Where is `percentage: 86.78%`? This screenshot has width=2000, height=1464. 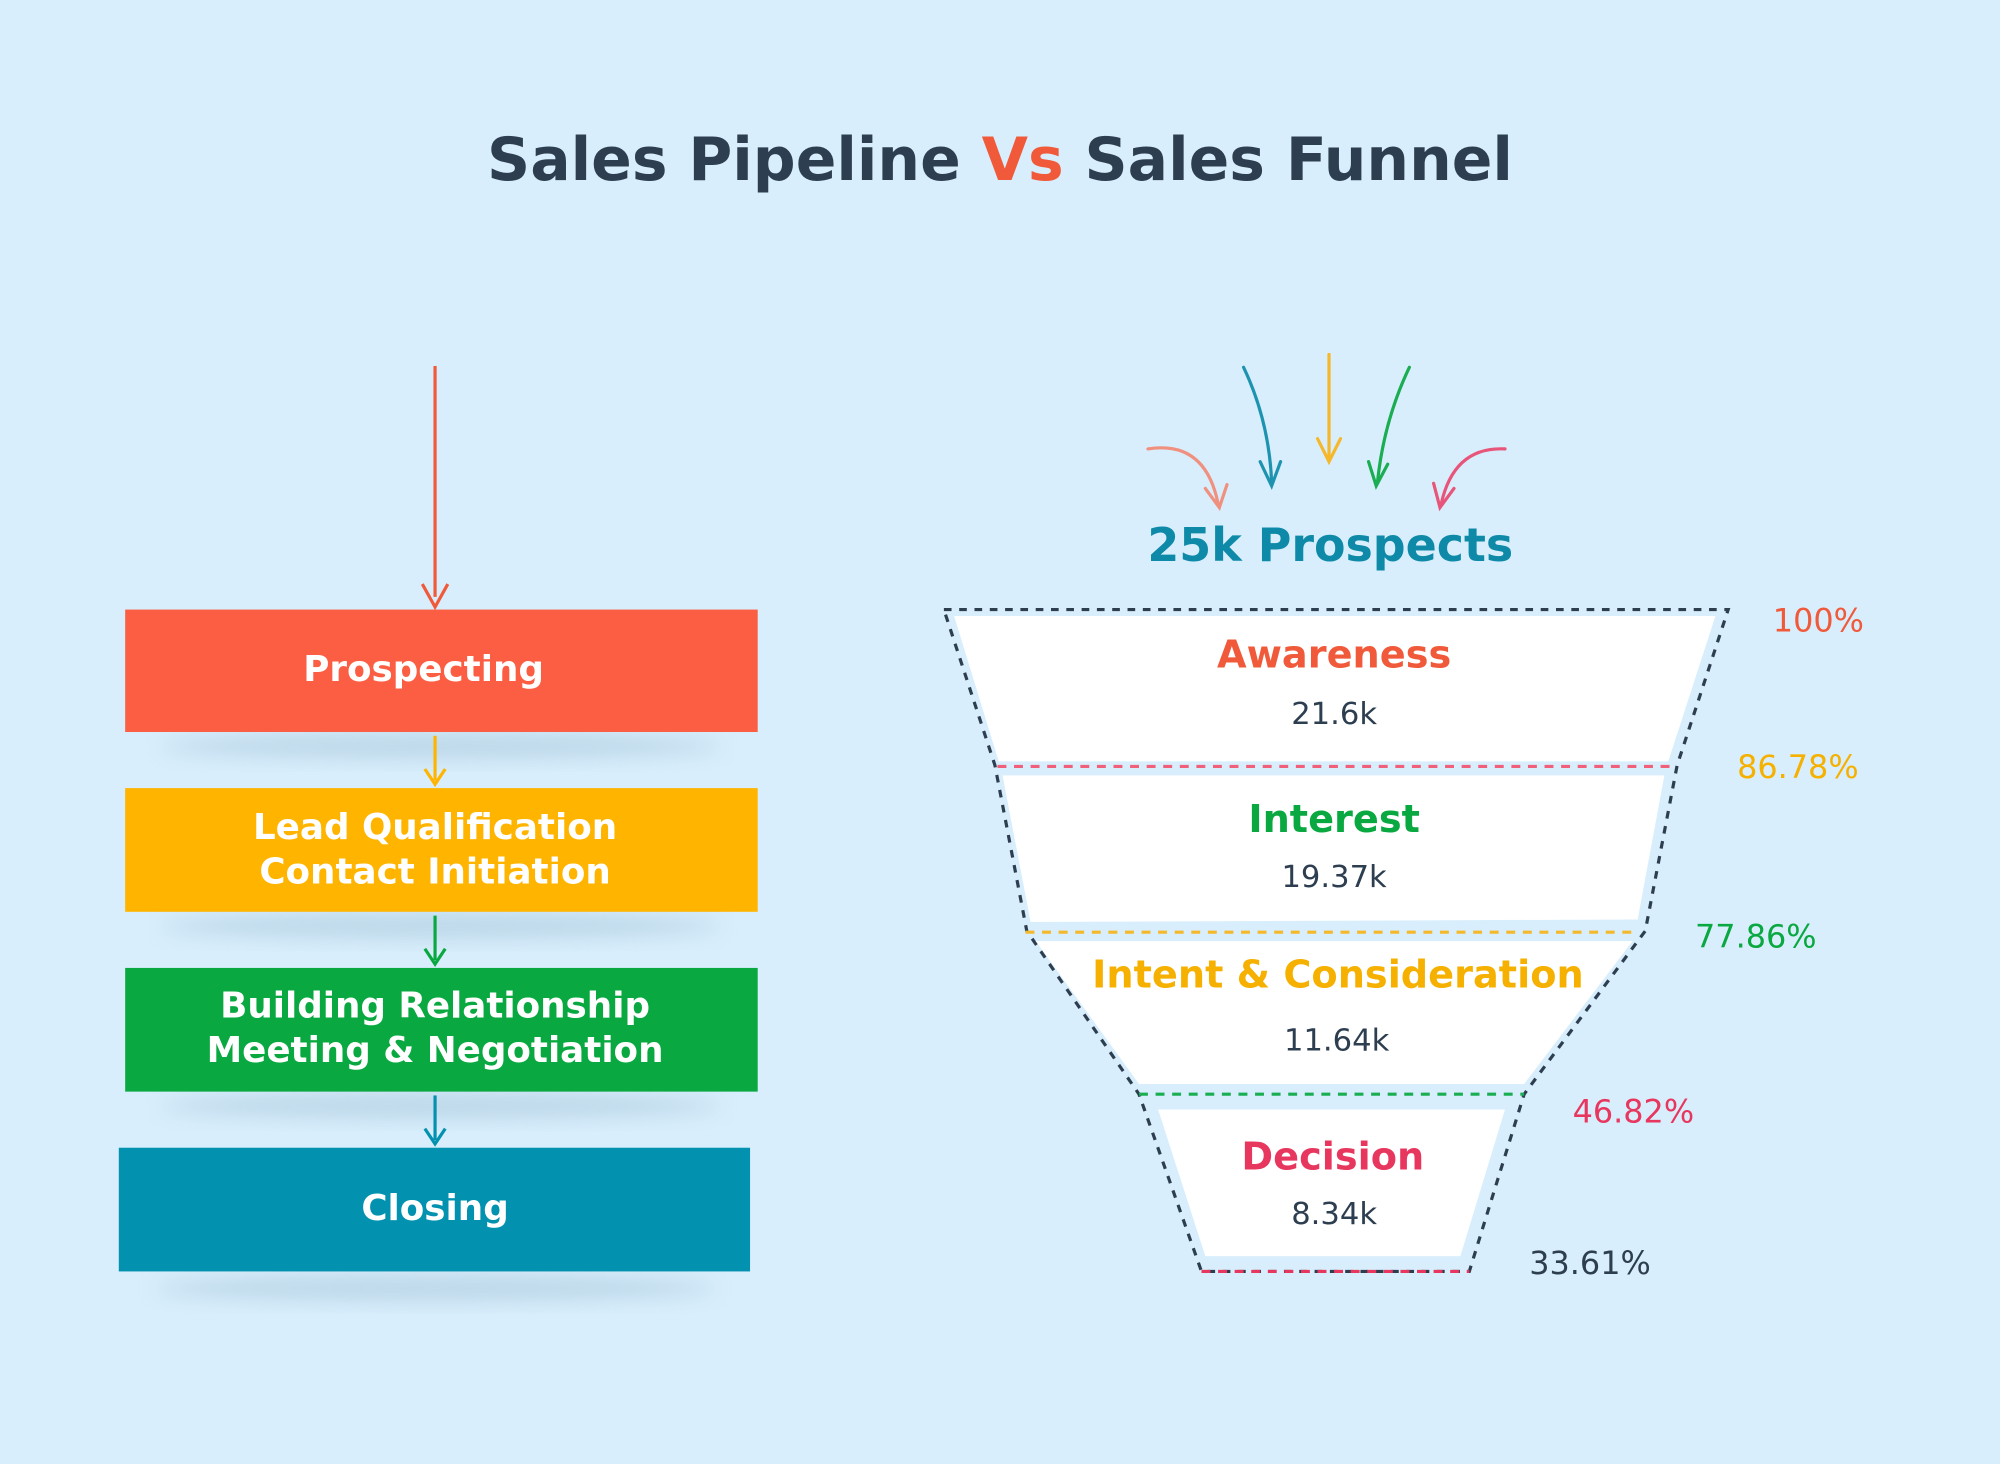
percentage: 86.78% is located at coordinates (1798, 767).